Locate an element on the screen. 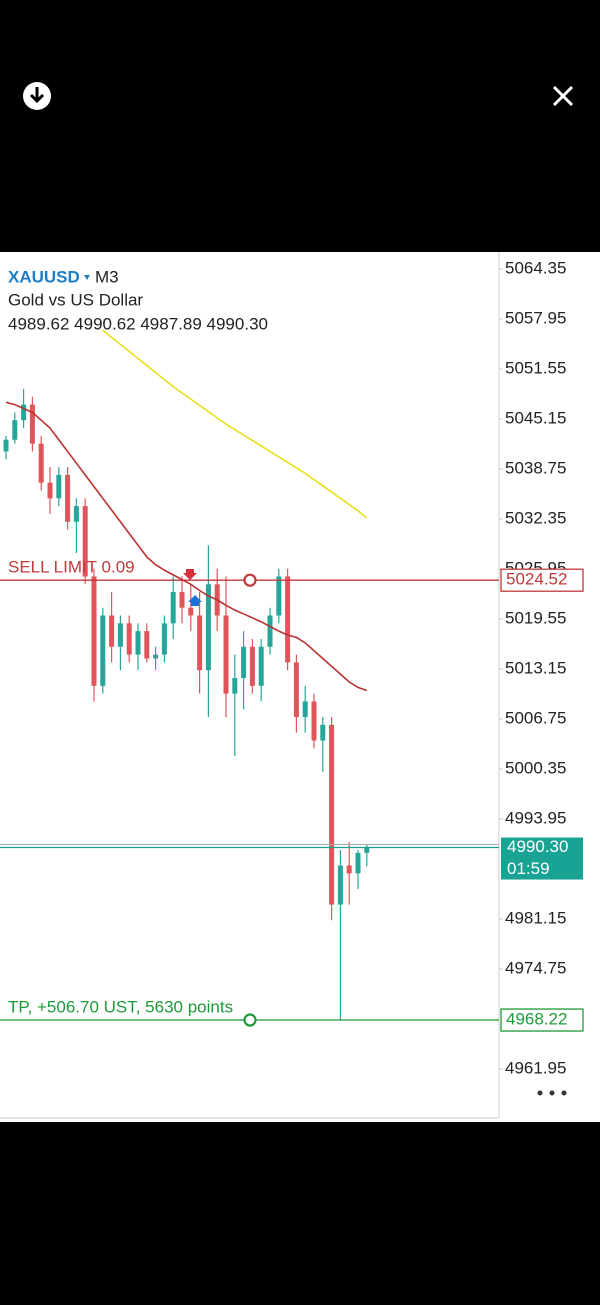 The image size is (600, 1305). download-button is located at coordinates (37, 96).